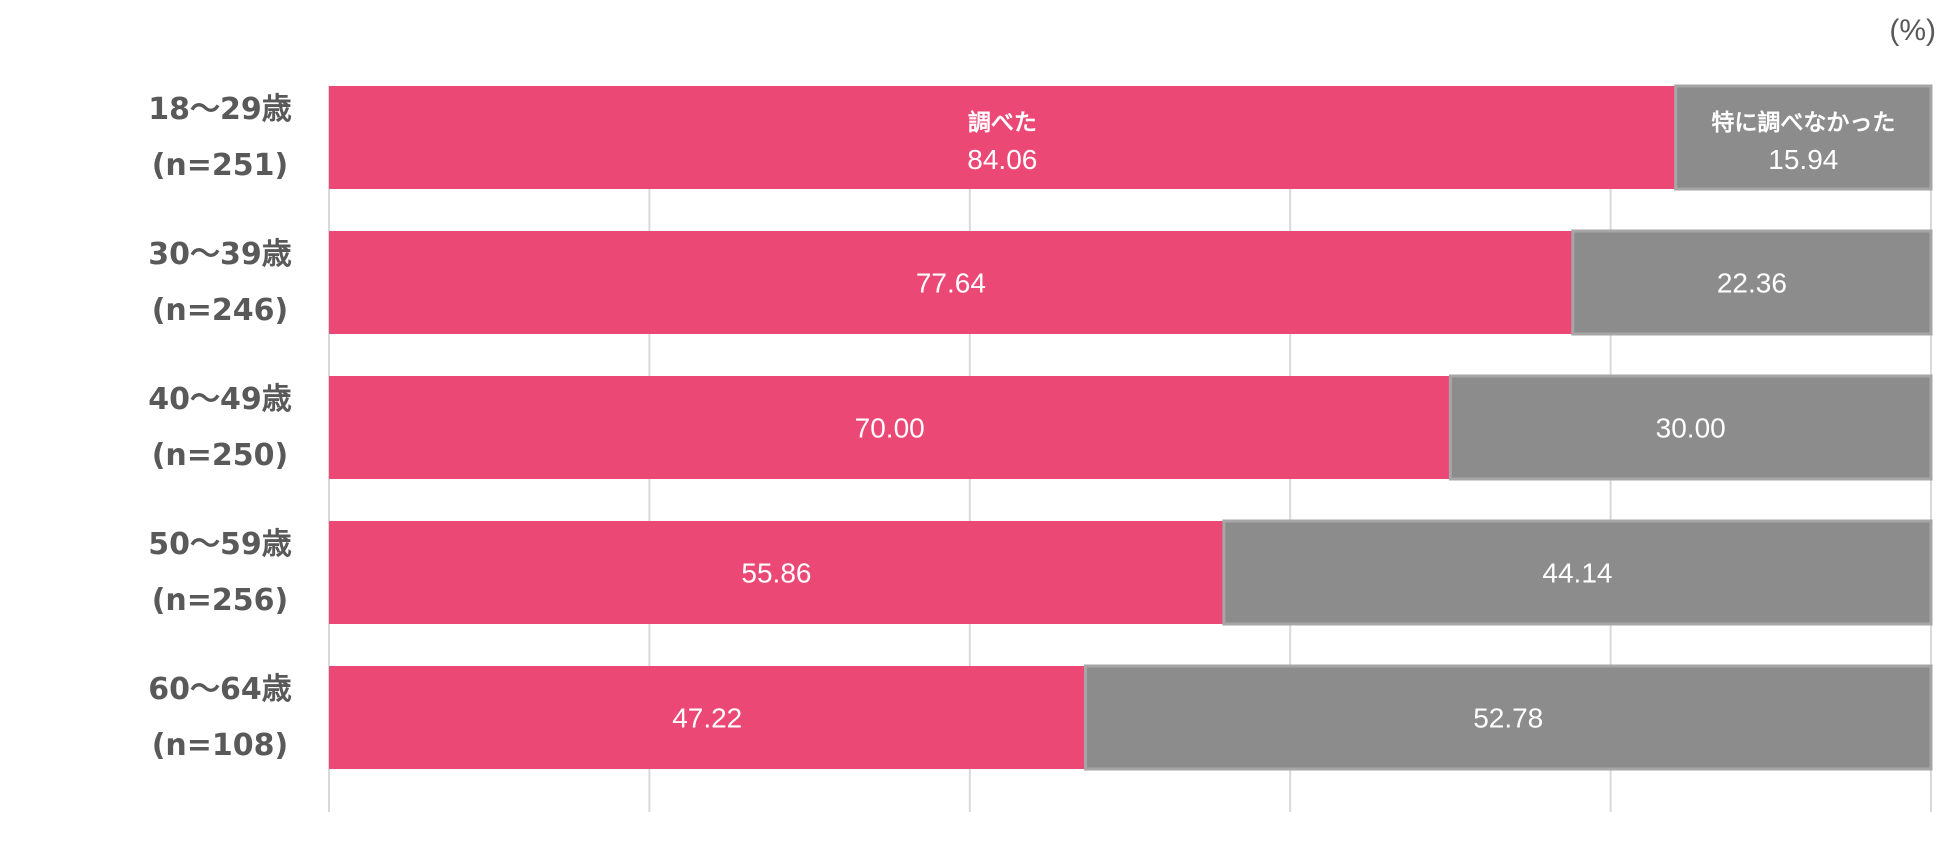 This screenshot has height=845, width=1950. Describe the element at coordinates (1002, 122) in the screenshot. I see `series-name-label-0: 調べた` at that location.